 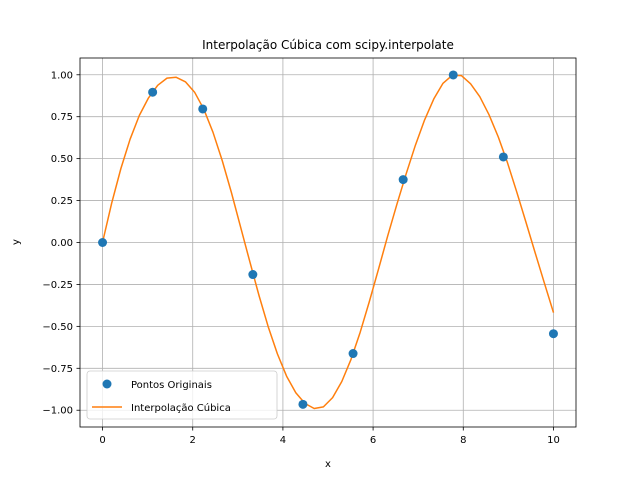 I want to click on y-tick-label: 1.00, so click(x=62, y=75).